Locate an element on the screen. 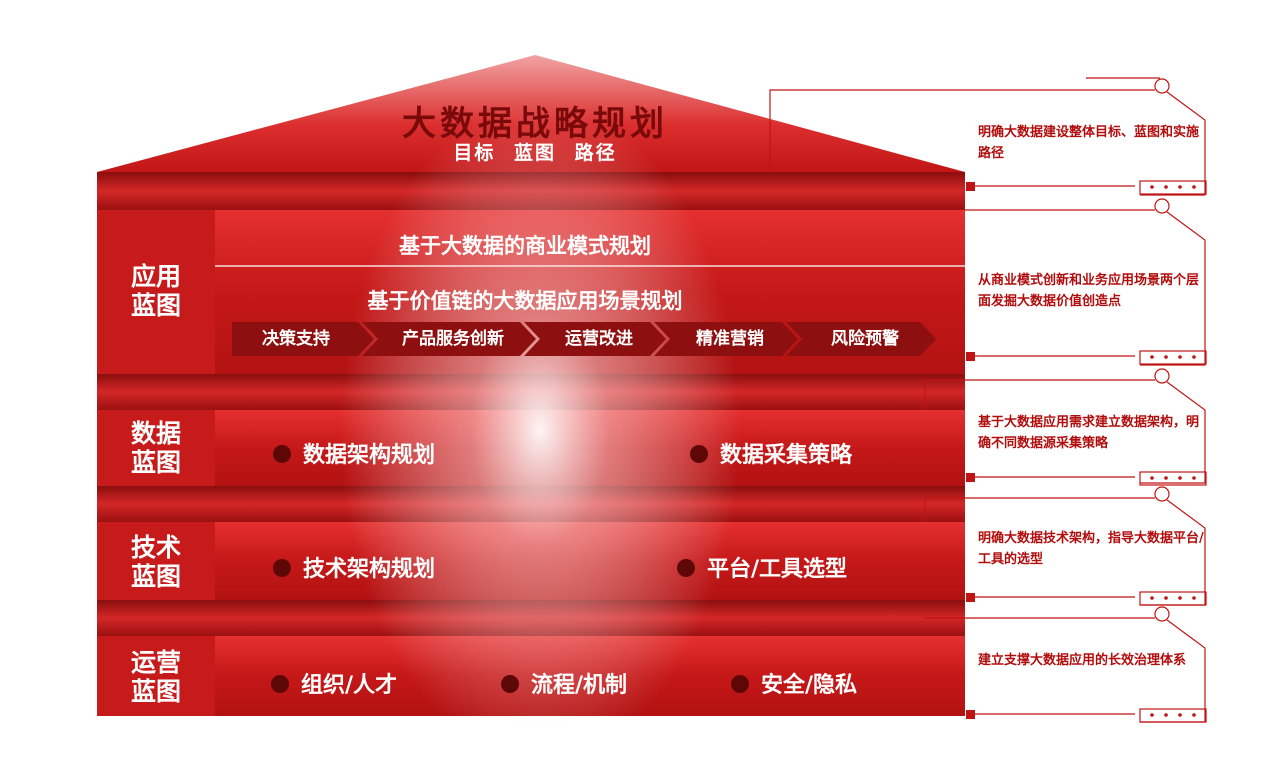 This screenshot has height=775, width=1269. ops-item-text: 流程/机制 is located at coordinates (579, 685).